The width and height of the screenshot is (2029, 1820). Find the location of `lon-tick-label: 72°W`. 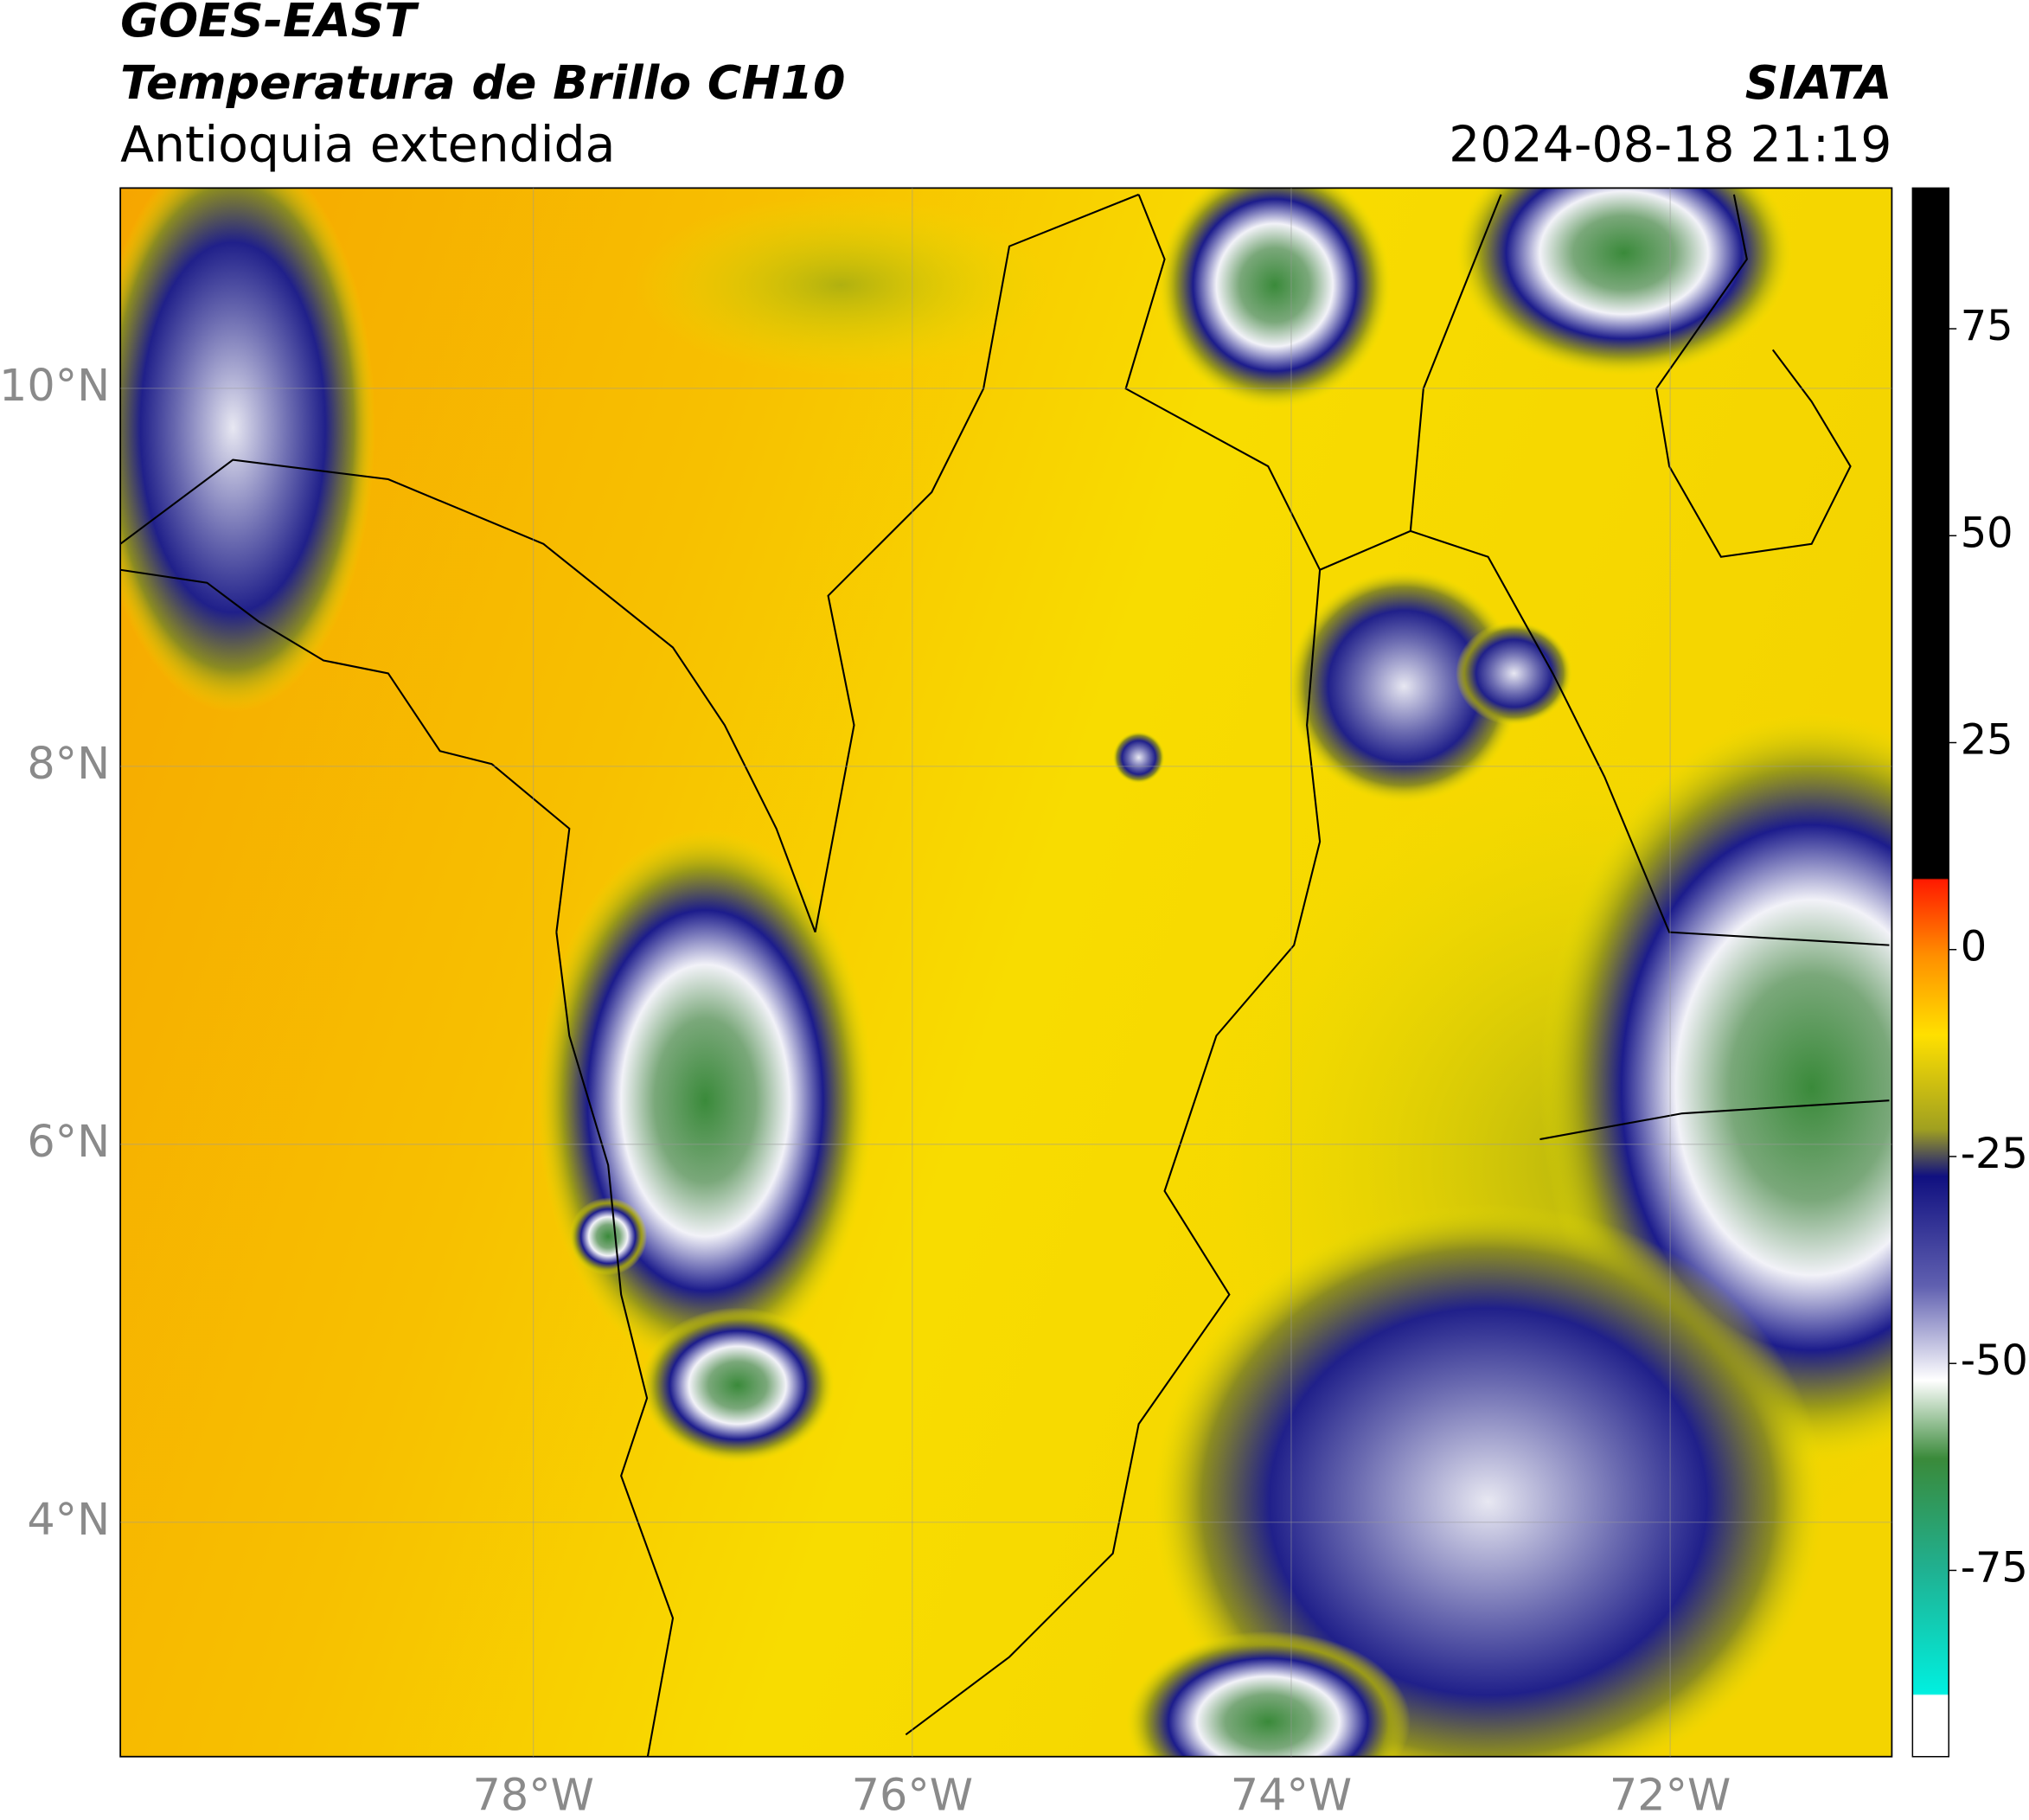

lon-tick-label: 72°W is located at coordinates (1670, 1793).